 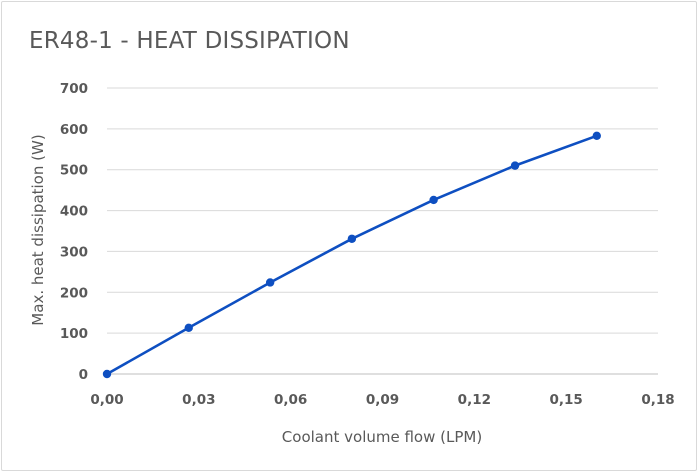 What do you see at coordinates (382, 437) in the screenshot?
I see `x-axis-title: Coolant volume flow (LPM)` at bounding box center [382, 437].